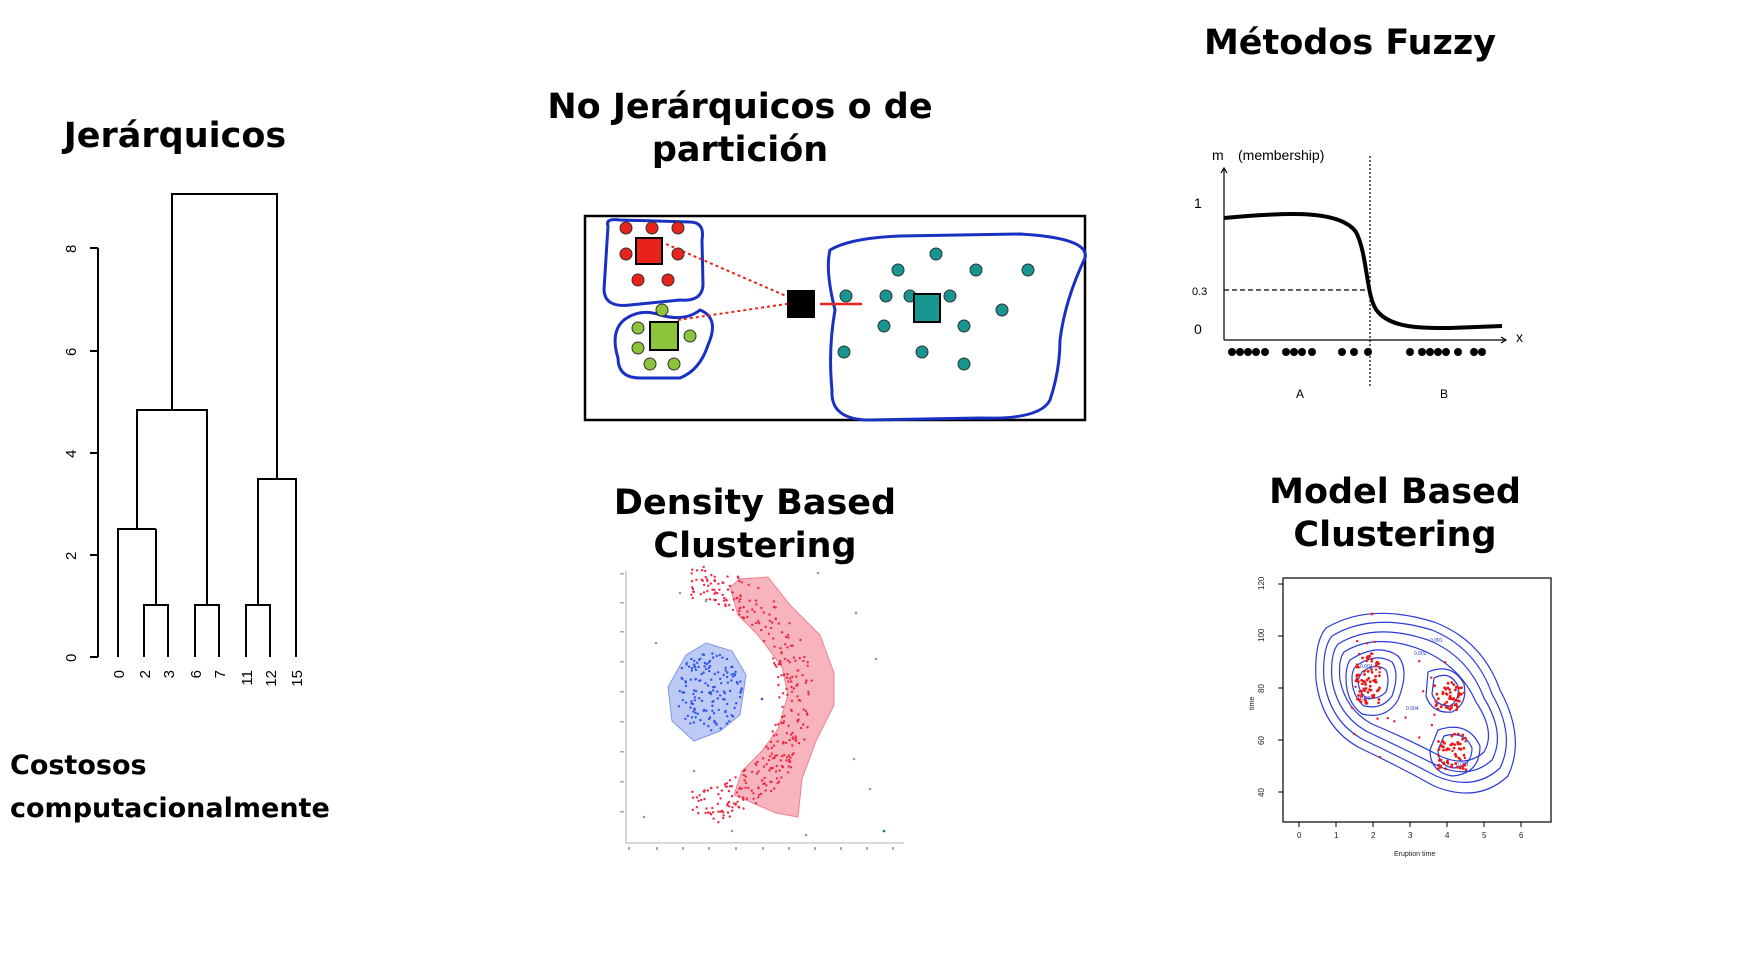 This screenshot has height=971, width=1751. I want to click on hierarchical-caption: Costosos computacionalmente, so click(170, 787).